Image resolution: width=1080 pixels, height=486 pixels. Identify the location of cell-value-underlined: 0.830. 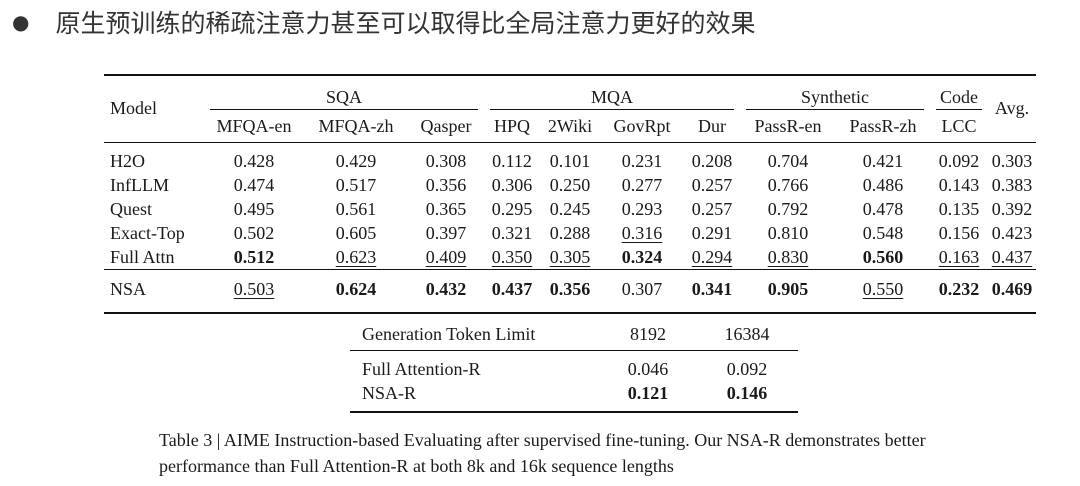
(788, 256).